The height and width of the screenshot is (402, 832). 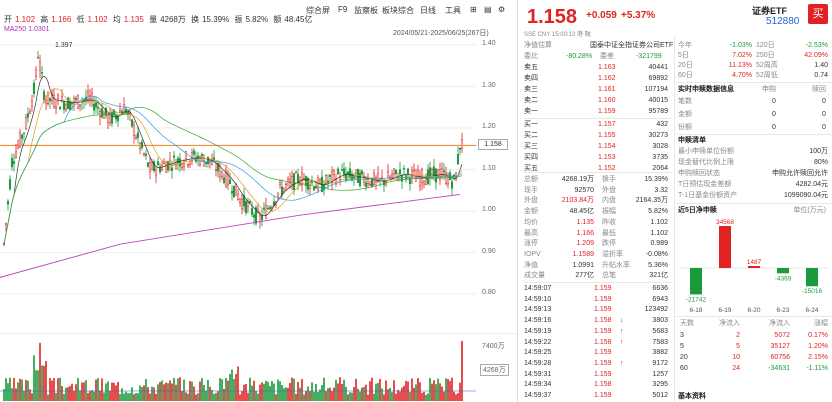 I want to click on tab-sector: 板块综合, so click(x=398, y=10).